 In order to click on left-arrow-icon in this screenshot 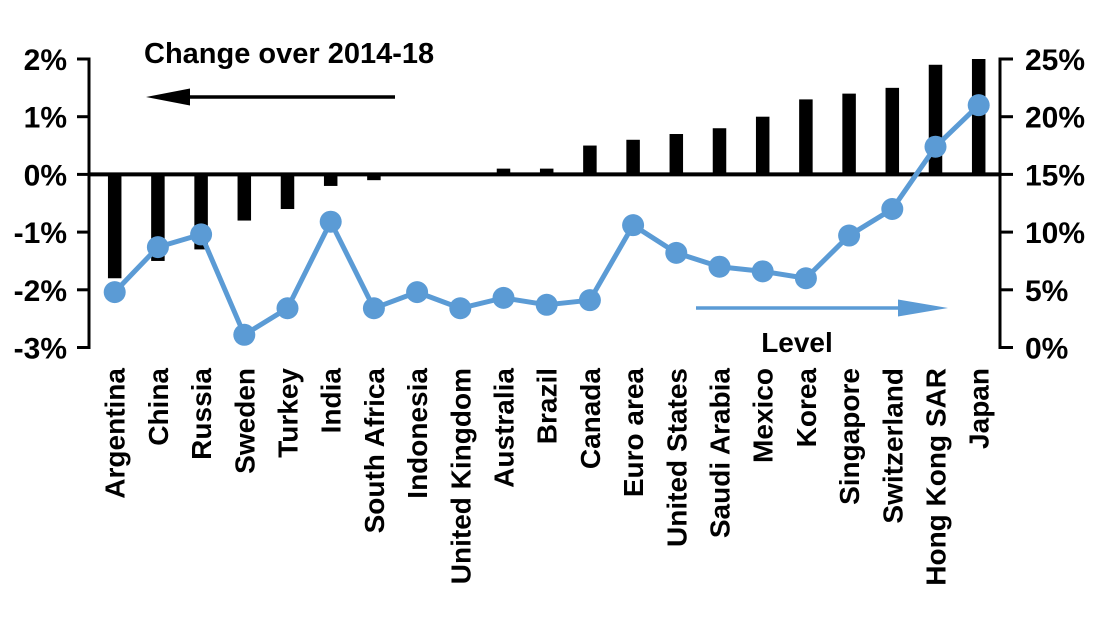, I will do `click(168, 97)`.